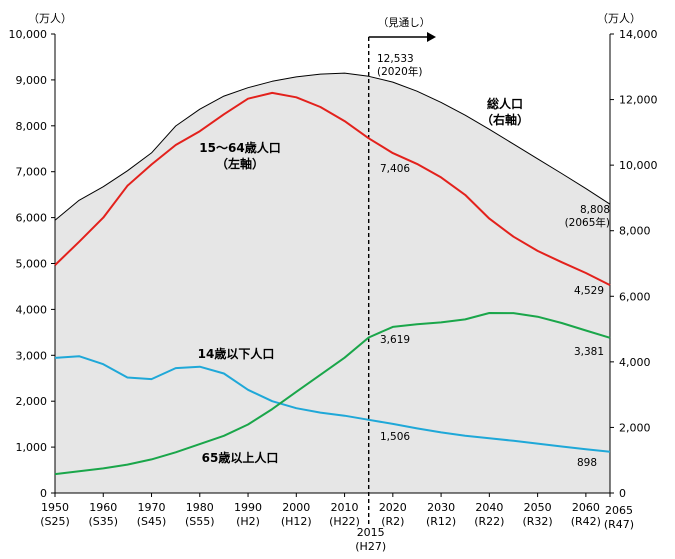 The height and width of the screenshot is (559, 675). I want to click on x-tick-era: (H12), so click(296, 521).